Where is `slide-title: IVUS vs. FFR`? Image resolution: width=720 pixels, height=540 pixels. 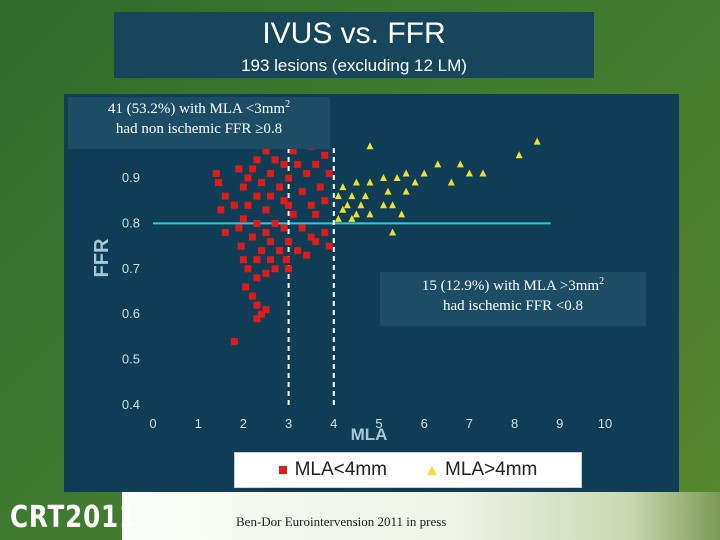 slide-title: IVUS vs. FFR is located at coordinates (354, 33).